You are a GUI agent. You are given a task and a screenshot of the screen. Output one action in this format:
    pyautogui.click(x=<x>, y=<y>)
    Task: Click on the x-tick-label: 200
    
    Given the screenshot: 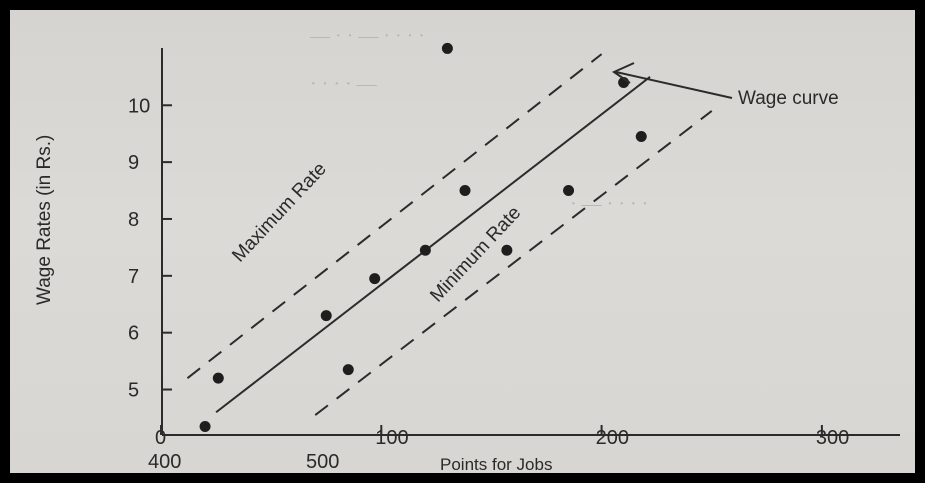 What is the action you would take?
    pyautogui.click(x=612, y=438)
    